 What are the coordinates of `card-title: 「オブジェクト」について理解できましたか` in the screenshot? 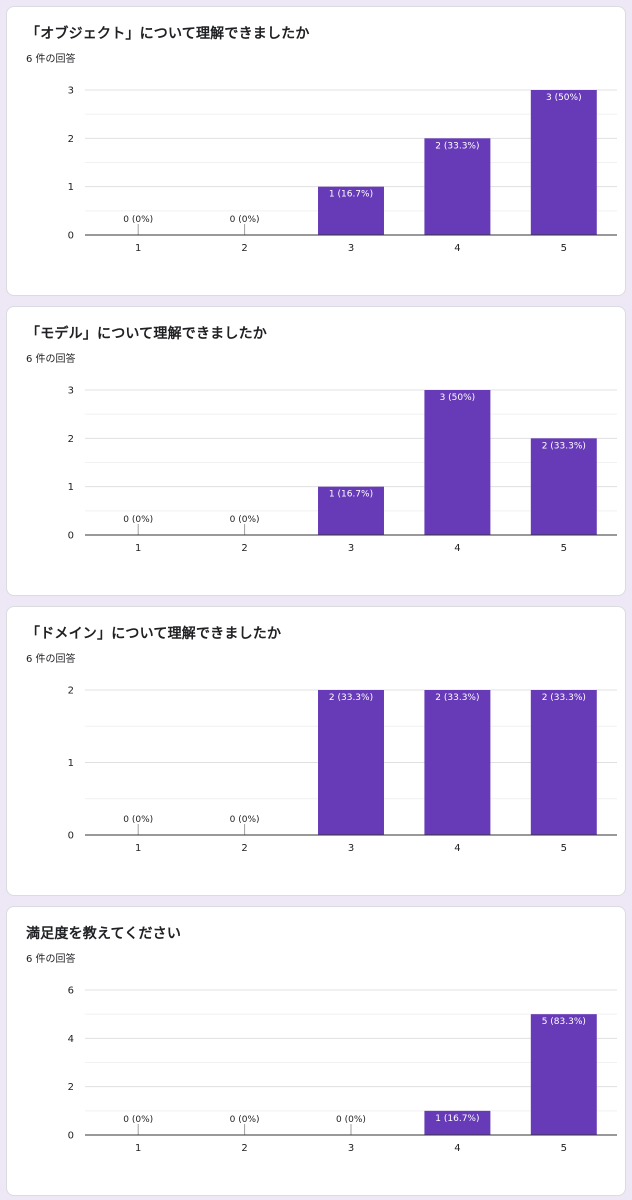 It's located at (168, 34).